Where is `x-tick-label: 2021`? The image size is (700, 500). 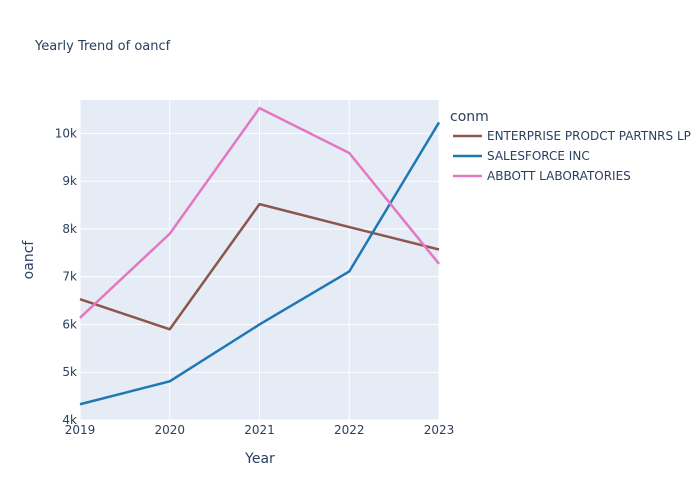
x-tick-label: 2021 is located at coordinates (259, 430).